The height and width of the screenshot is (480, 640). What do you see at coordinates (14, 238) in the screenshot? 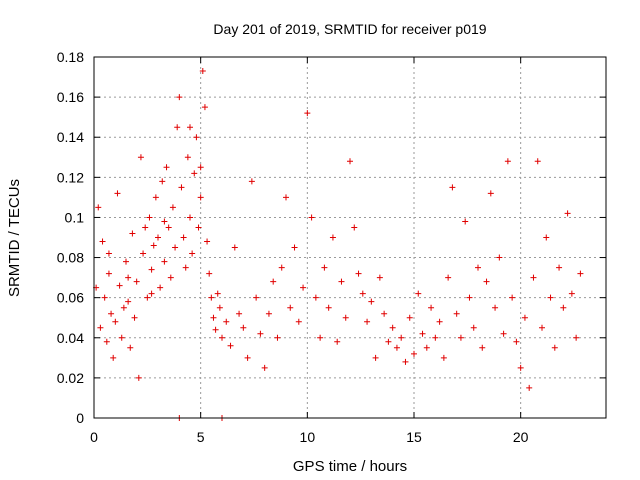
I see `y-axis-label: SRMTID / TECUs` at bounding box center [14, 238].